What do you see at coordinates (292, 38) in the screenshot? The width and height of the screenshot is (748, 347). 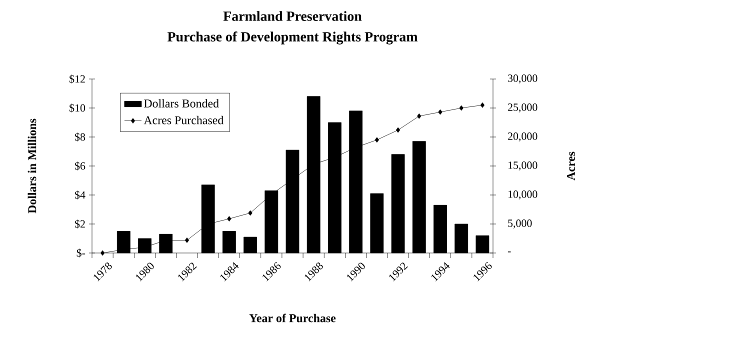 I see `chart-subtitle: Purchase of Development Rights Program` at bounding box center [292, 38].